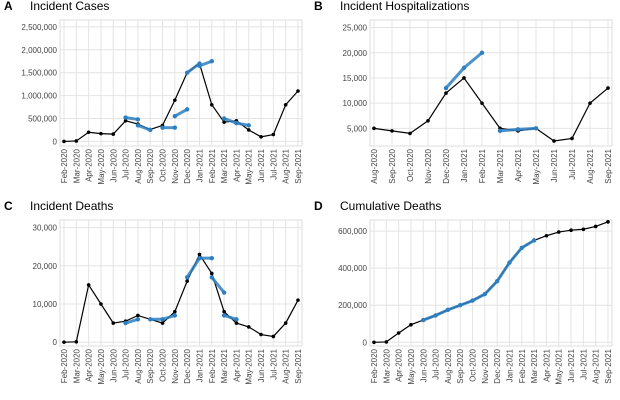  Describe the element at coordinates (536, 166) in the screenshot. I see `x-tick-label: May-2021` at that location.